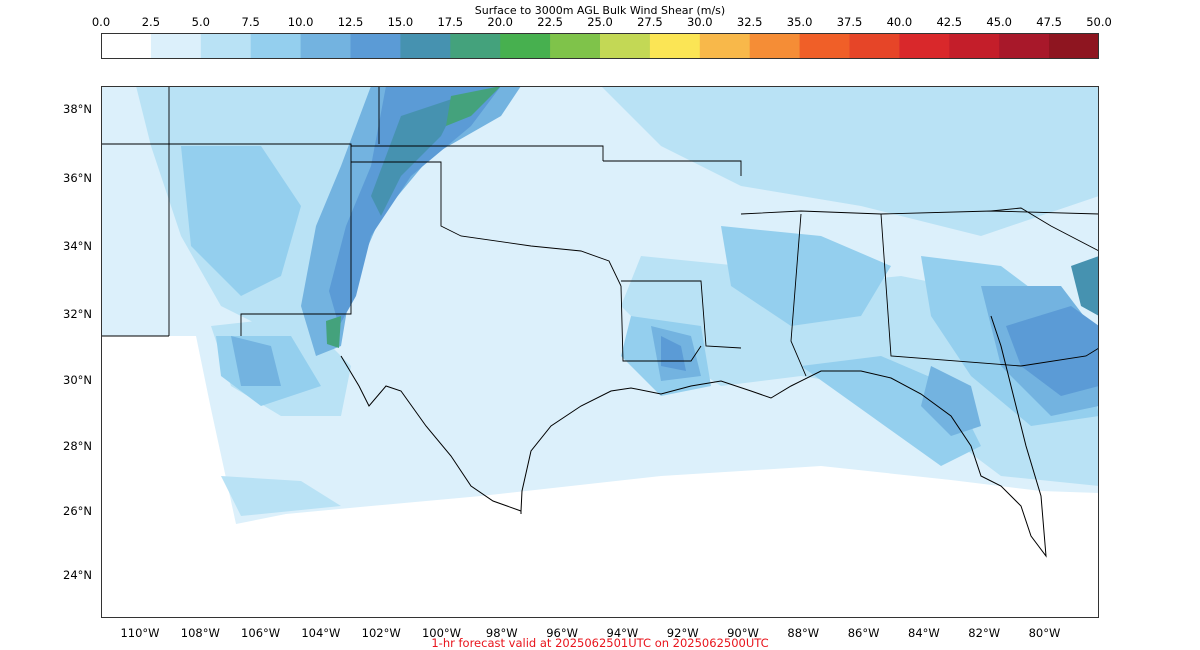  Describe the element at coordinates (450, 22) in the screenshot. I see `colorbar-tick: 17.5` at that location.